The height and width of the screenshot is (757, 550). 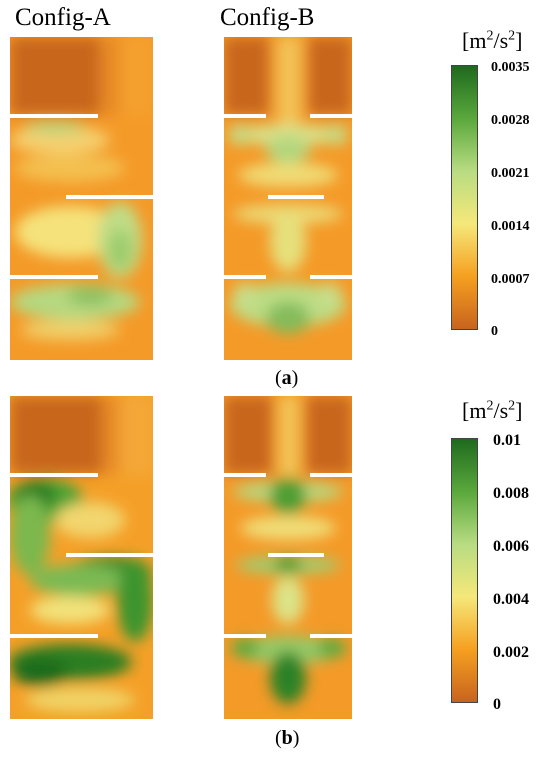 I want to click on config-a-title: Config-A, so click(x=63, y=17).